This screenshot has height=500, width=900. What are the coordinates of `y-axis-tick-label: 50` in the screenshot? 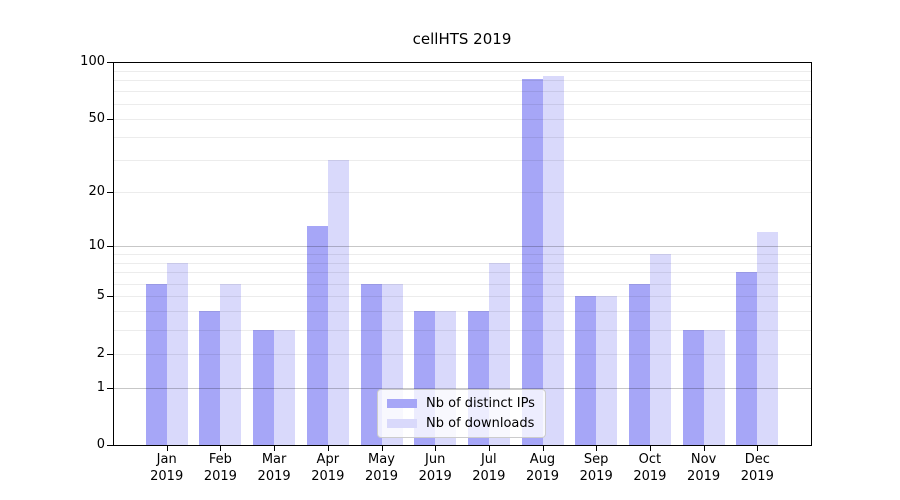 It's located at (96, 118).